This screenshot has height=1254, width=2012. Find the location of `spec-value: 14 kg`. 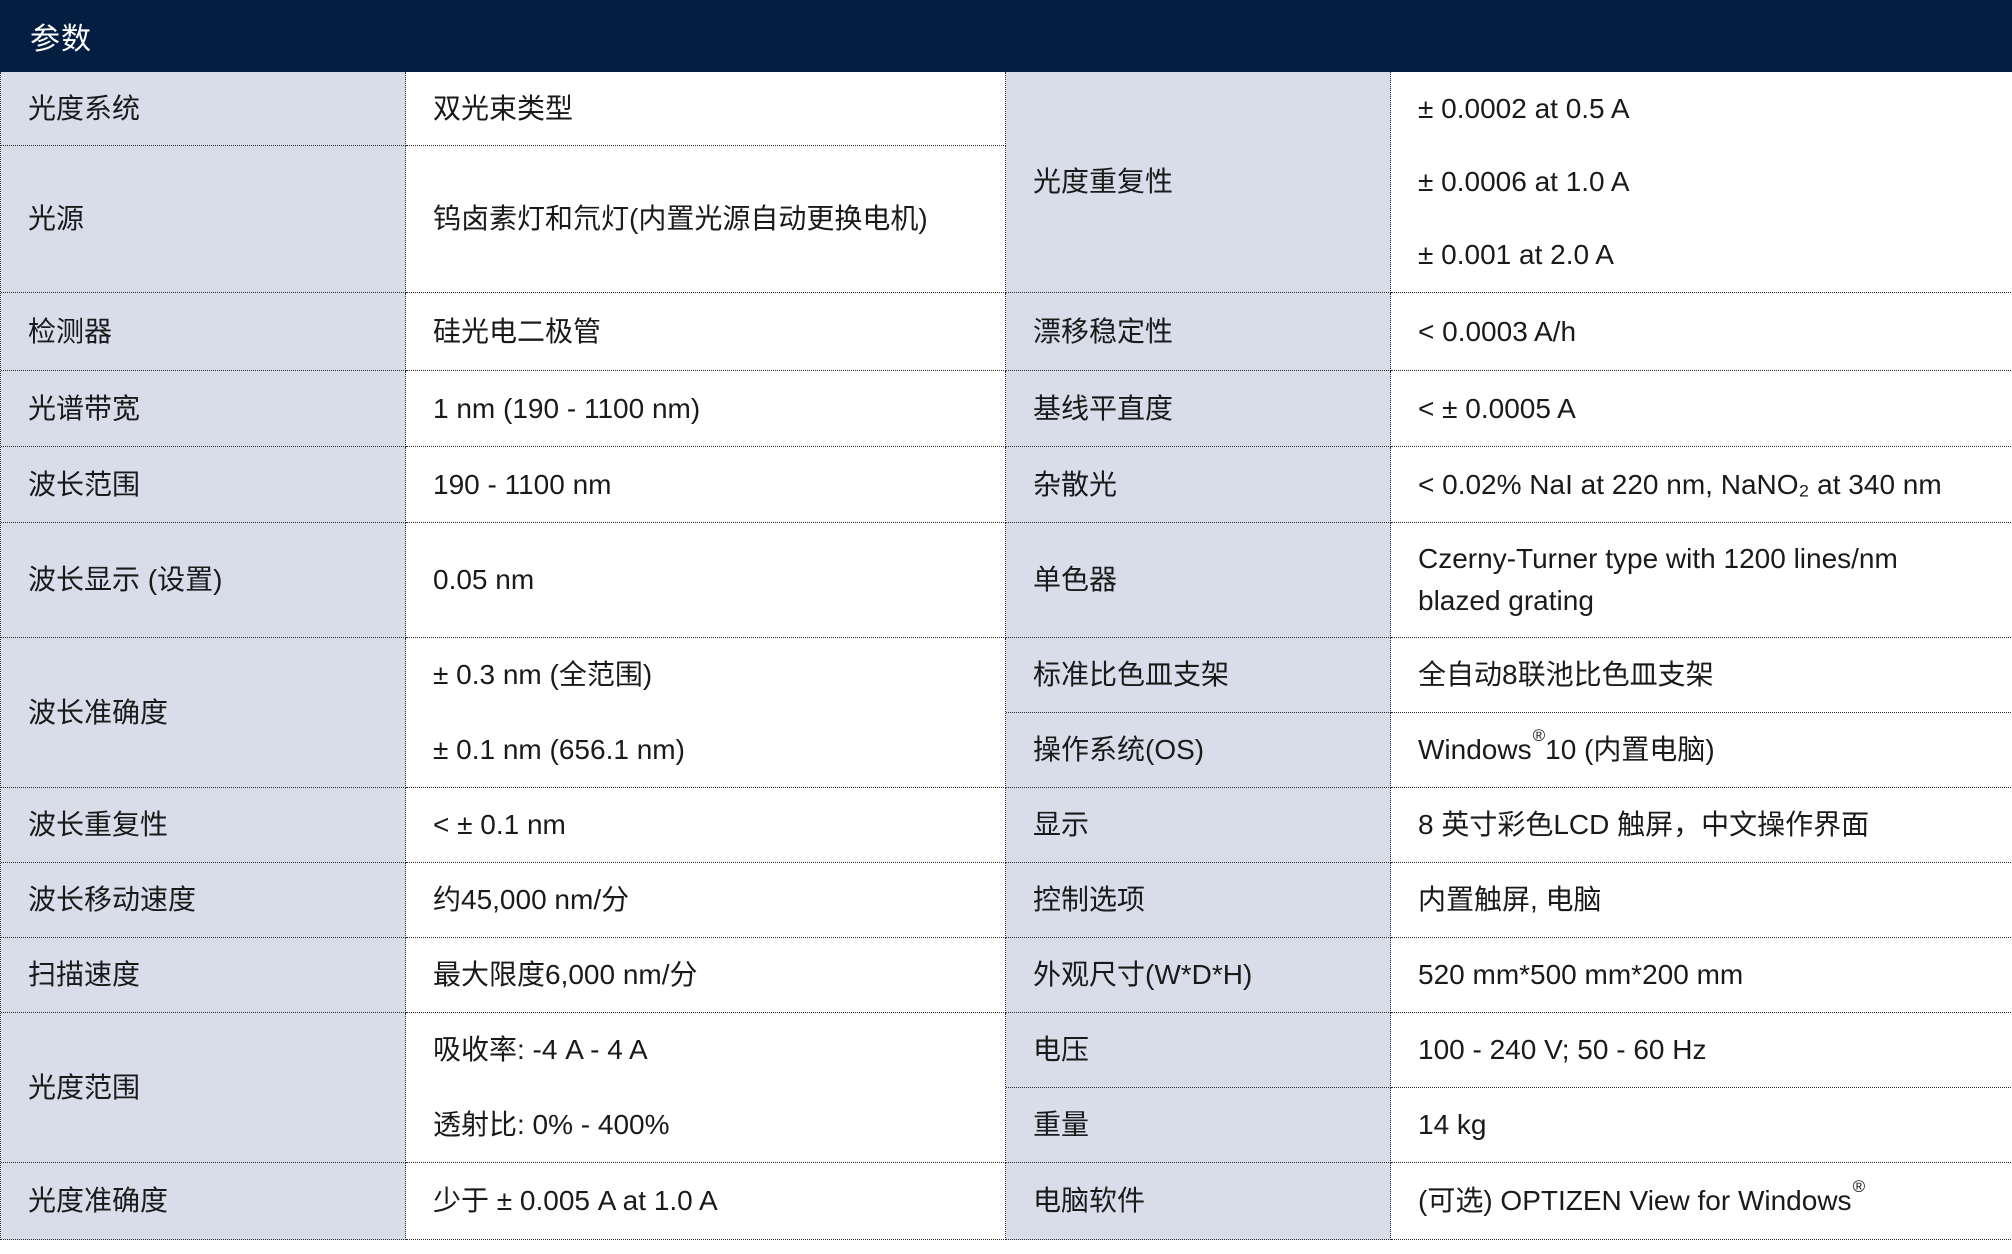

spec-value: 14 kg is located at coordinates (1701, 1125).